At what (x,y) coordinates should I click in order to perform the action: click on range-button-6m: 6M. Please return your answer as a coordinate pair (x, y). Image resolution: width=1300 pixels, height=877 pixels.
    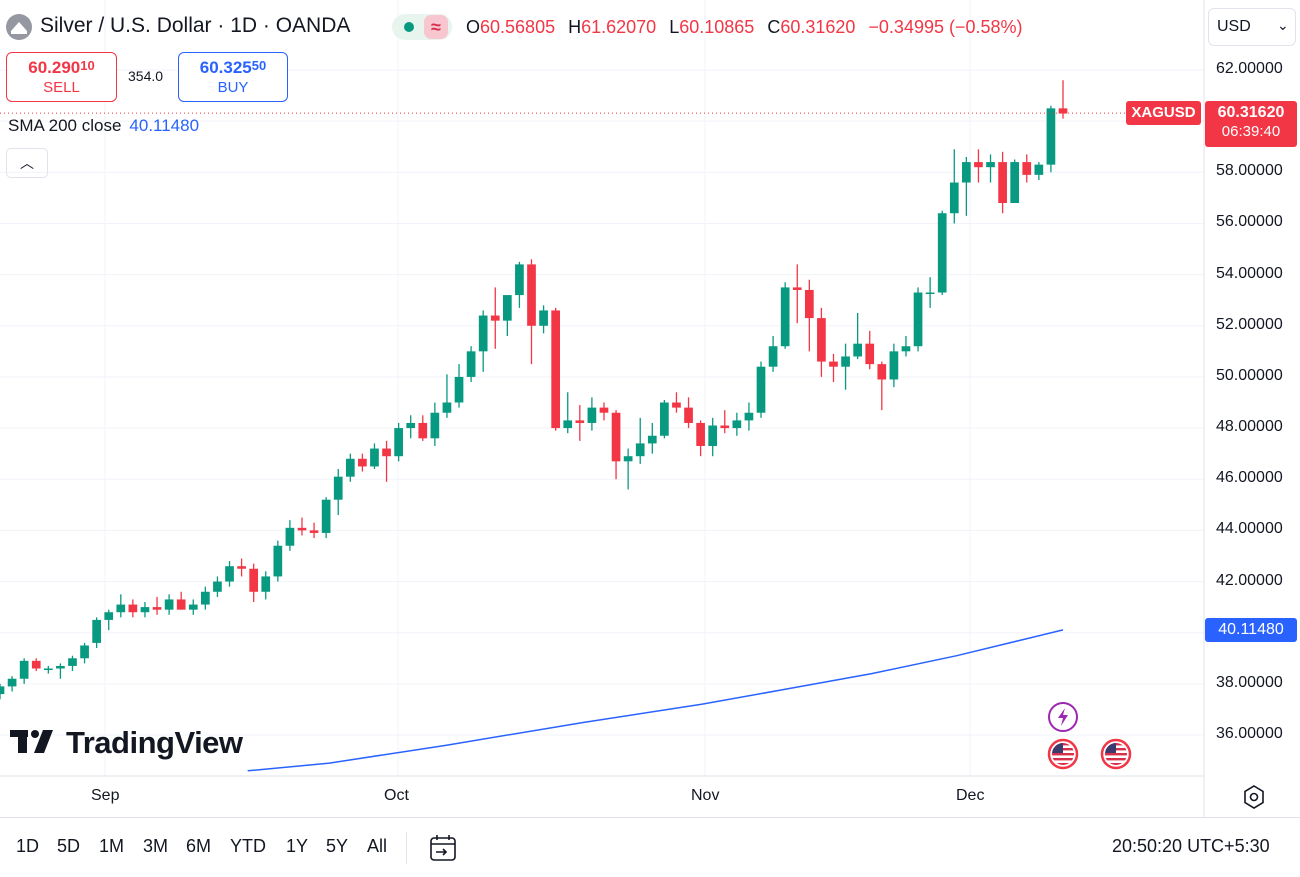
    Looking at the image, I should click on (199, 846).